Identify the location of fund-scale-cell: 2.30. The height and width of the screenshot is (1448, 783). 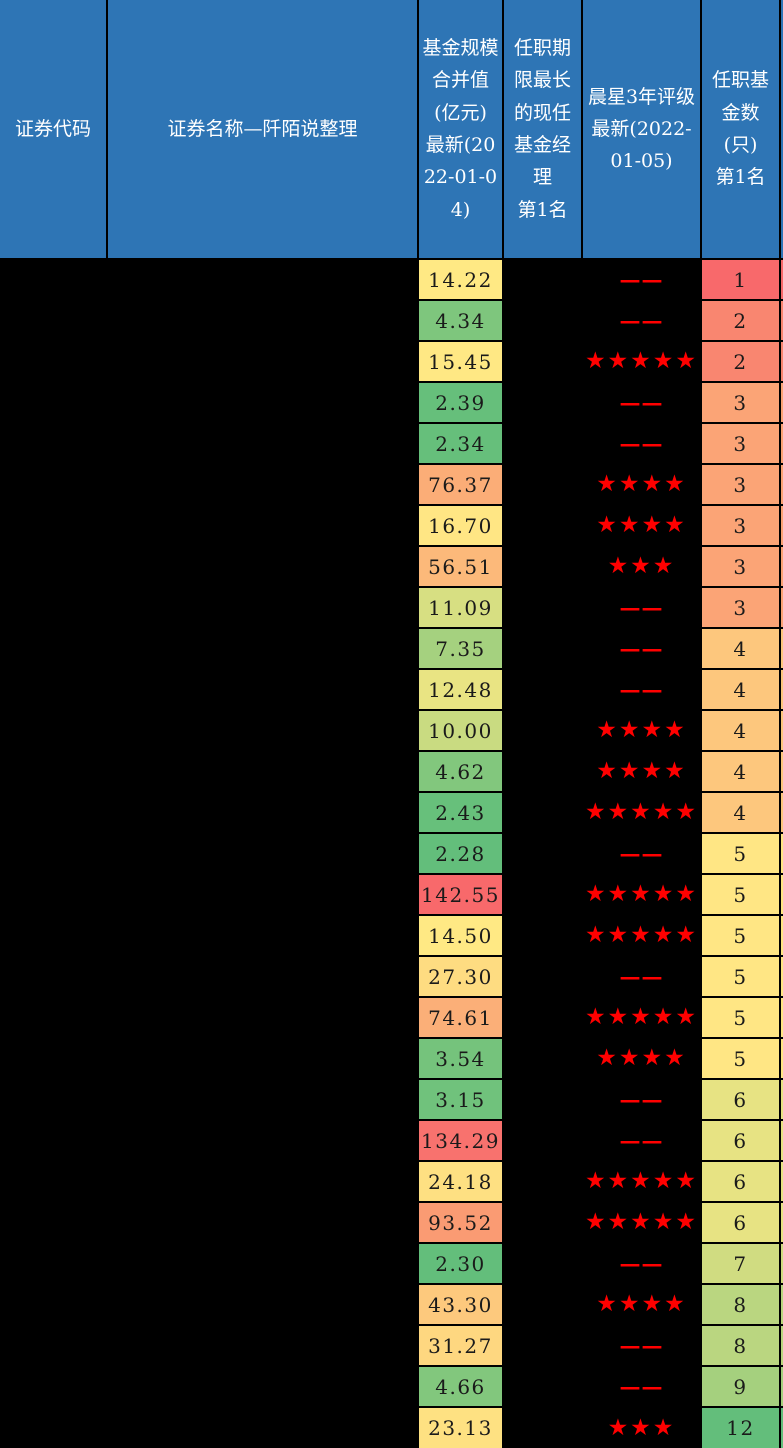
(460, 1263).